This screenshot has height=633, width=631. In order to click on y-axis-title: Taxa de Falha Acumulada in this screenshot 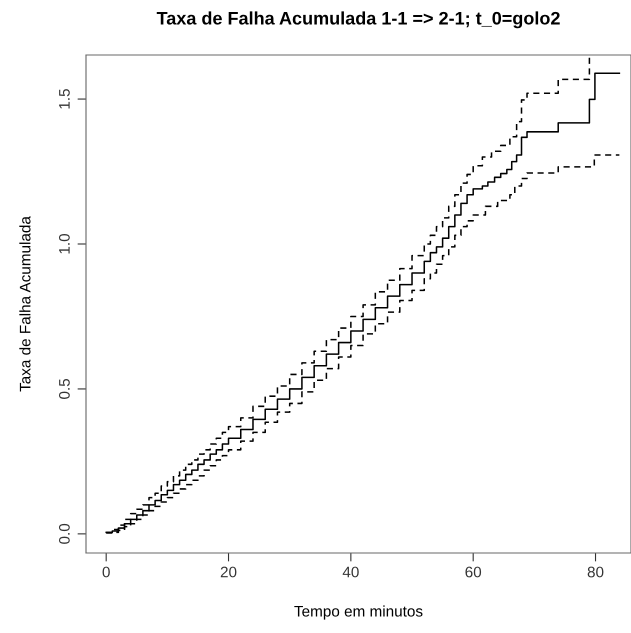, I will do `click(25, 304)`.